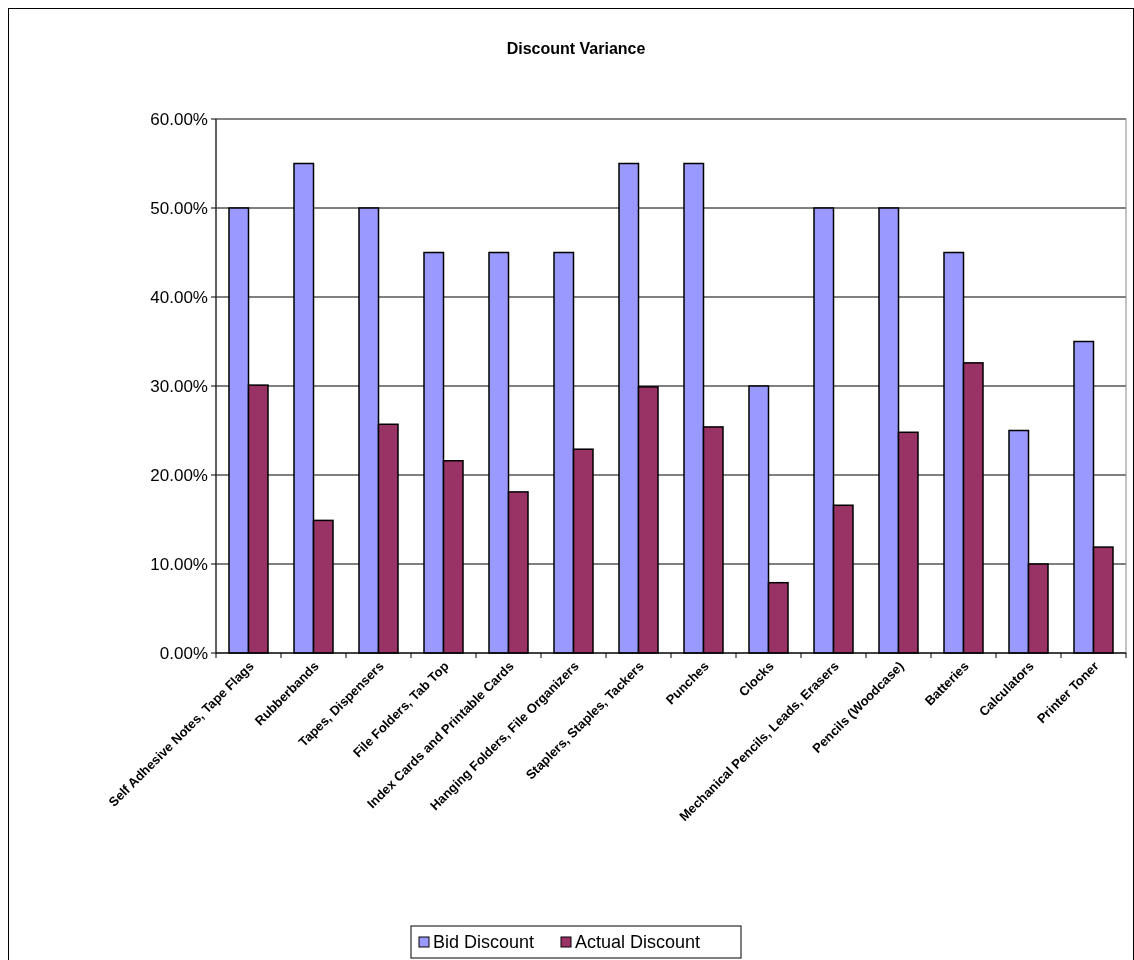 The width and height of the screenshot is (1134, 960). Describe the element at coordinates (484, 942) in the screenshot. I see `legend-label: Bid Discount` at that location.